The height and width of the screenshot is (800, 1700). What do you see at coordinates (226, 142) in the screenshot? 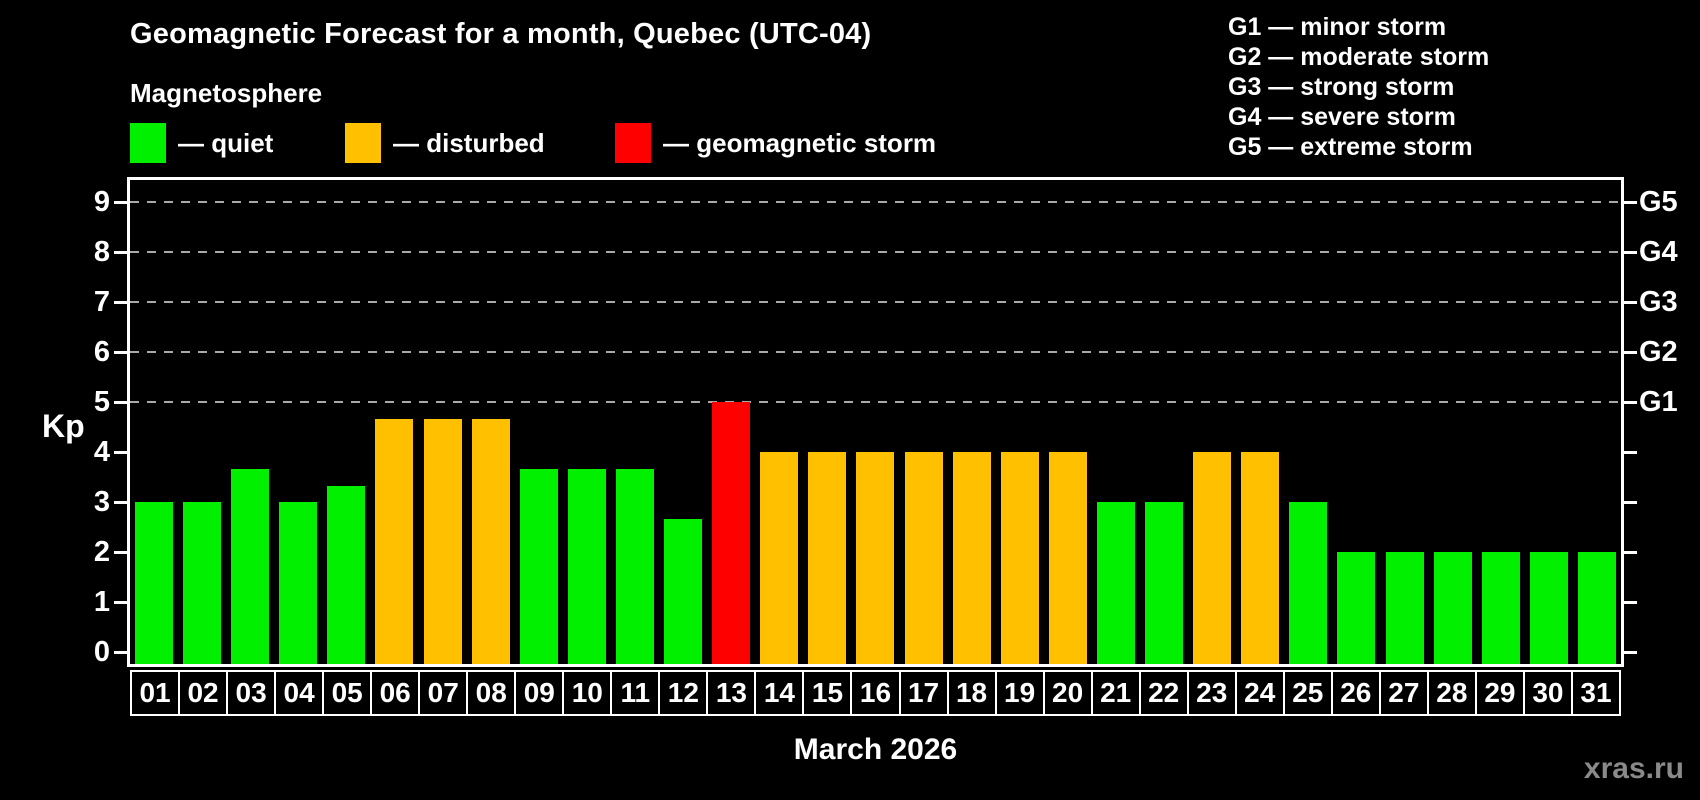
I see `legend-label-quiet: — quiet` at bounding box center [226, 142].